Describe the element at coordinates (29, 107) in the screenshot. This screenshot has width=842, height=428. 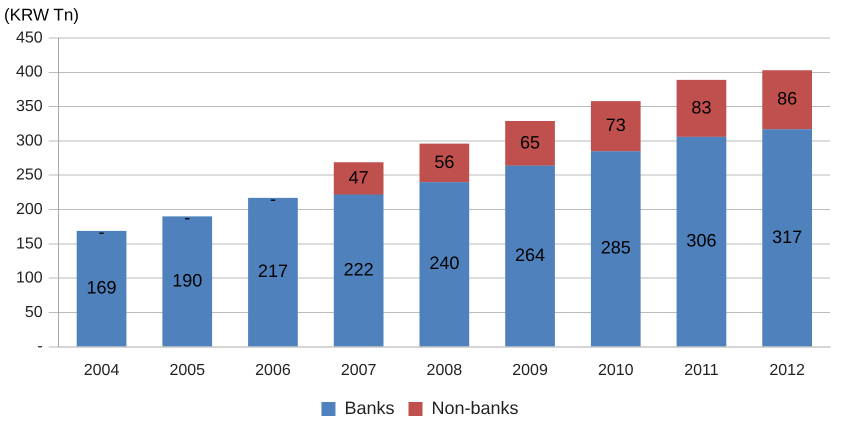
I see `y-tick-label: 350` at that location.